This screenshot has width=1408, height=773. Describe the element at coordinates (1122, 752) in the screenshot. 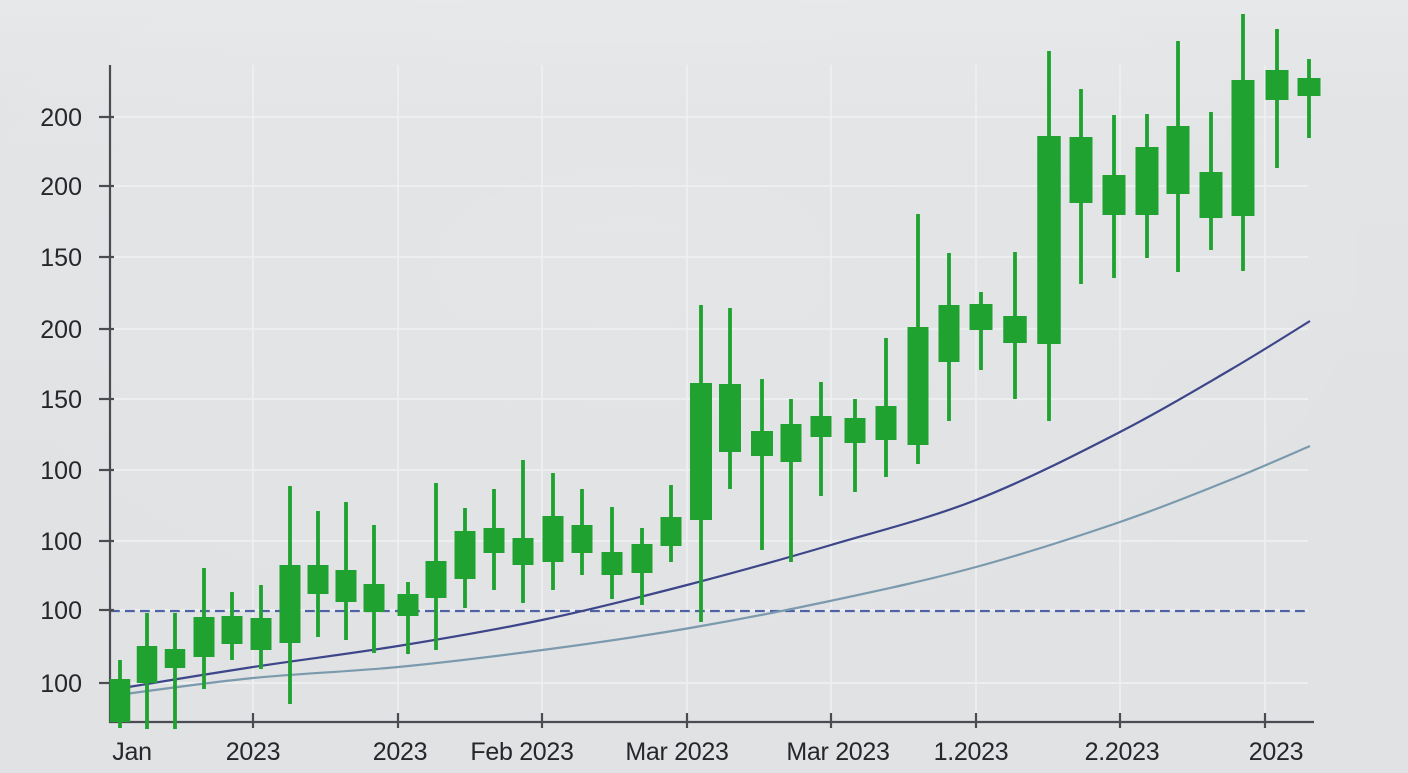

I see `svg-text: 2.2023` at that location.